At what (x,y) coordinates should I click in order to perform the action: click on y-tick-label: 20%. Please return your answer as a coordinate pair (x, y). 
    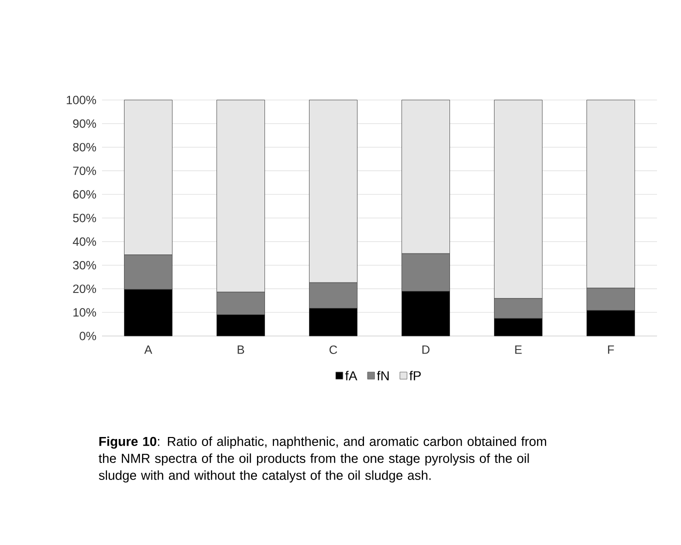
    Looking at the image, I should click on (84, 289).